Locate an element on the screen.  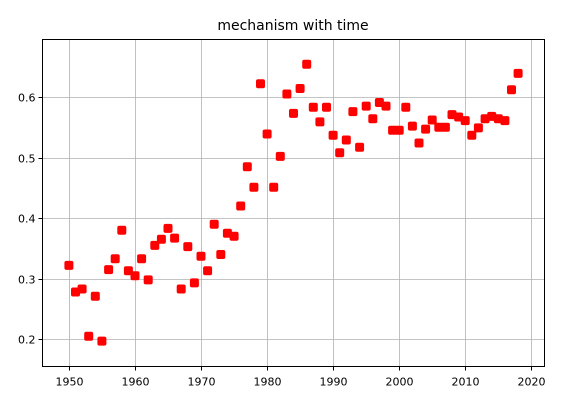
x-tick-label: 1990 is located at coordinates (334, 382).